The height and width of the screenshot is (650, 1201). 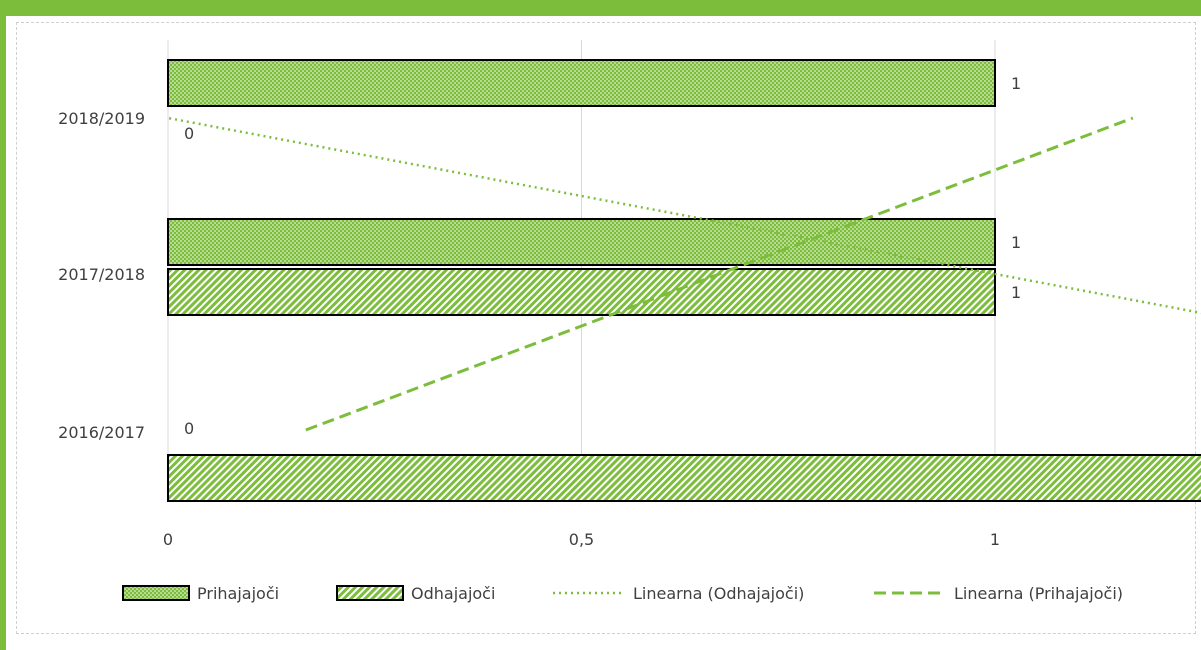 What do you see at coordinates (3, 325) in the screenshot?
I see `left-accent-bar` at bounding box center [3, 325].